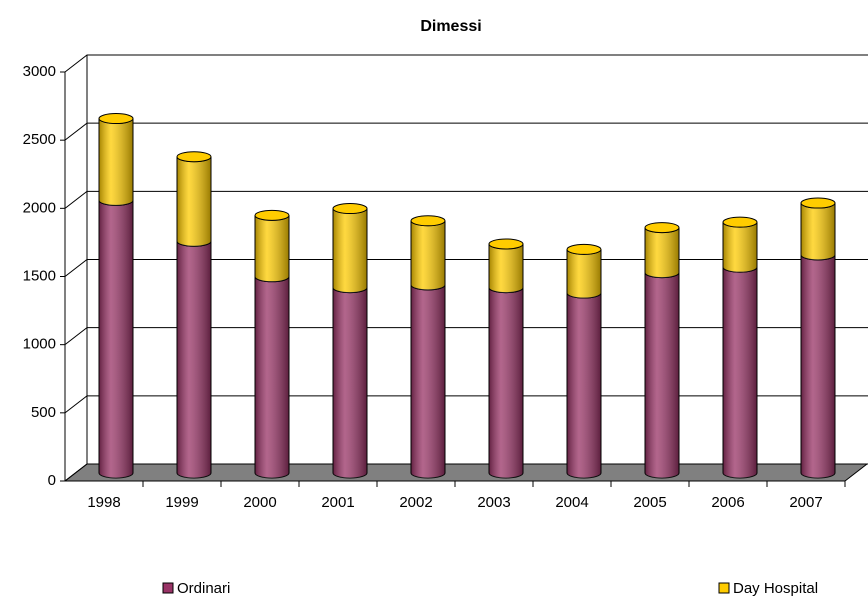 The height and width of the screenshot is (598, 868). Describe the element at coordinates (493, 502) in the screenshot. I see `x-tick-label: 2003` at that location.